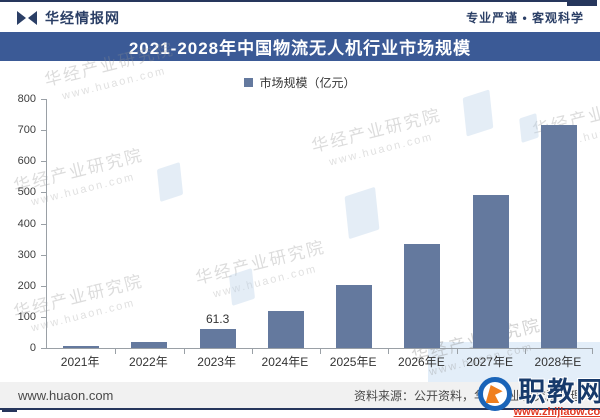  What do you see at coordinates (9, 408) in the screenshot?
I see `bottom-edge-block` at bounding box center [9, 408].